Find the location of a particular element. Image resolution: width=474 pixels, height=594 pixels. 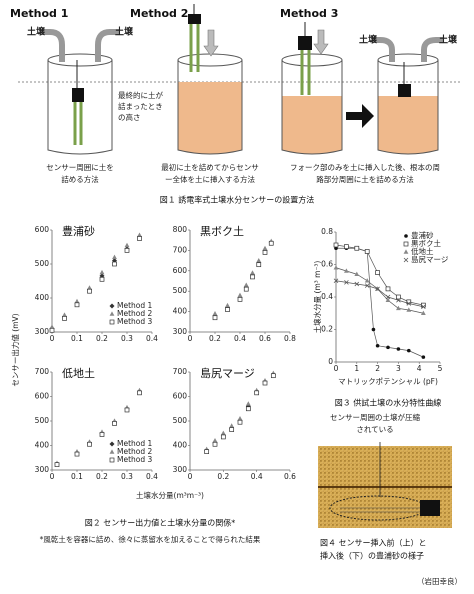

y-tick-label: 0.2 is located at coordinates (327, 329).